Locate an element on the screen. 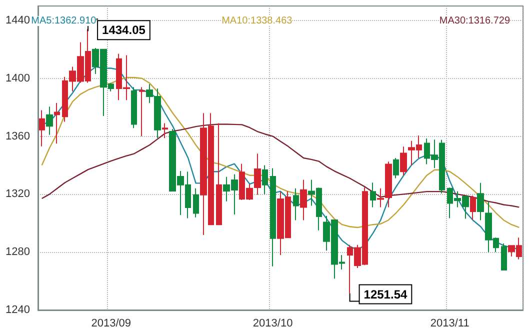 The width and height of the screenshot is (529, 329). text: MA10:1338.463 is located at coordinates (257, 21).